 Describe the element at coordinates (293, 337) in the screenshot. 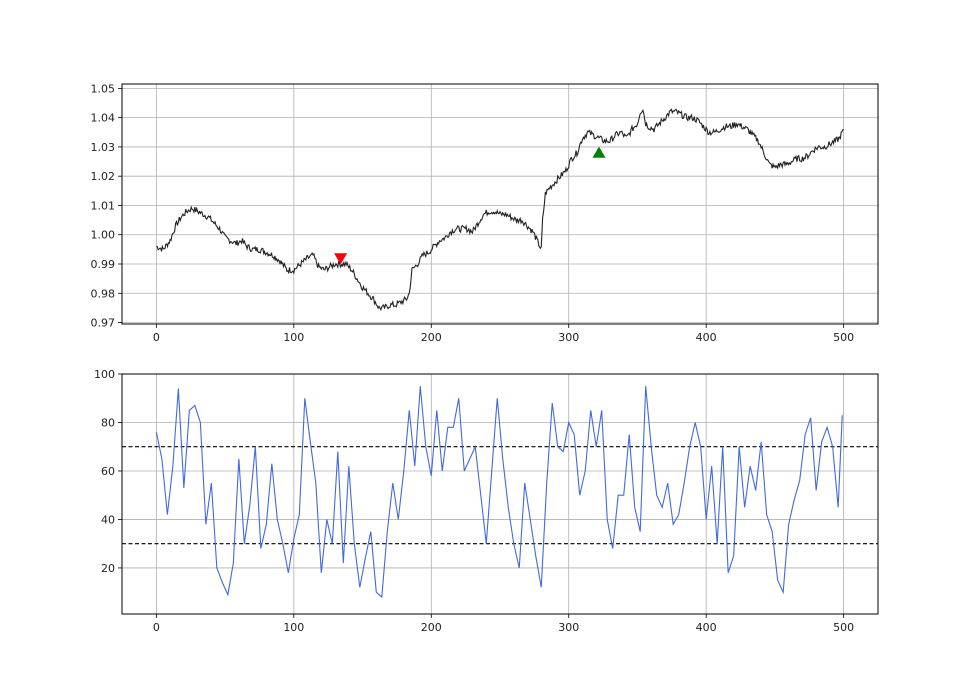

I see `price-x-tick-label: 100` at that location.